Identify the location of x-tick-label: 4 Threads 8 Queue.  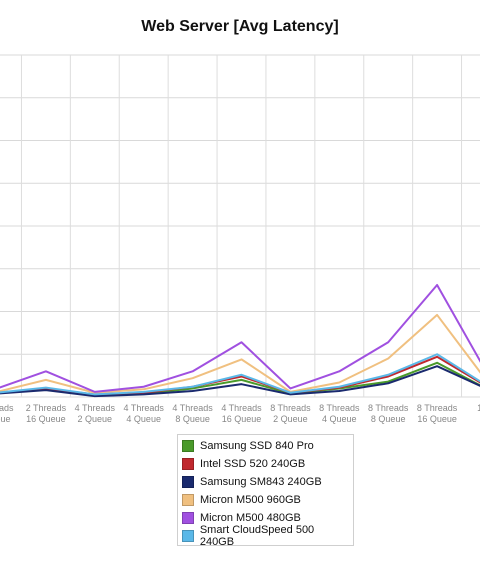
(192, 413).